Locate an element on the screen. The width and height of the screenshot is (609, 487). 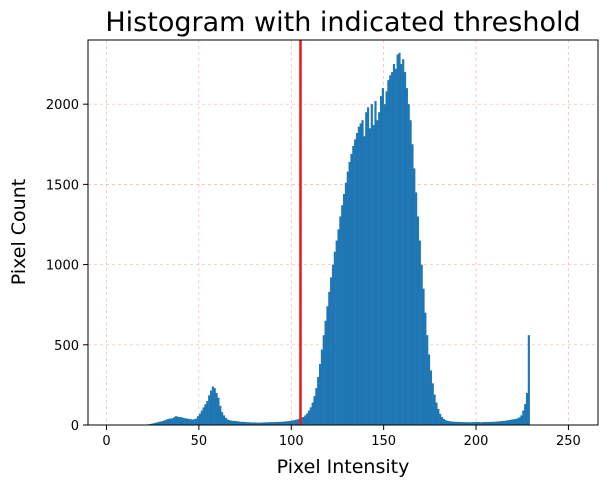
x-tick-label: 100 is located at coordinates (291, 441).